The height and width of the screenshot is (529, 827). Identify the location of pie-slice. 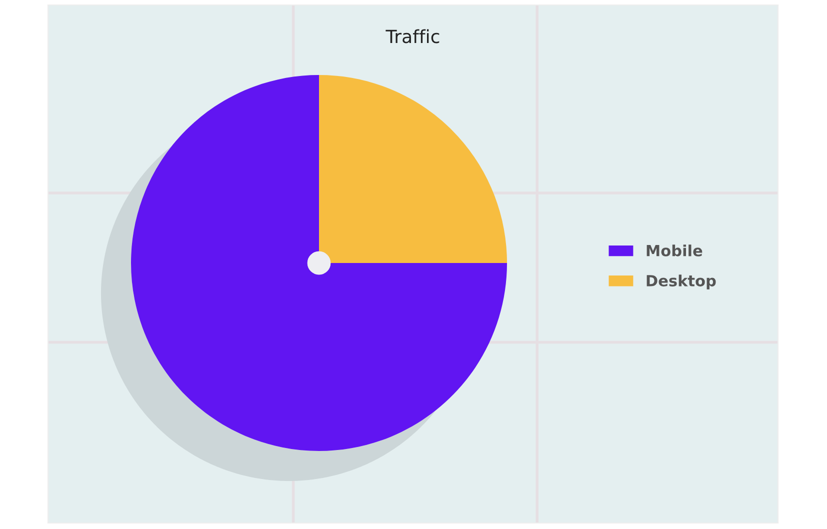
(413, 169).